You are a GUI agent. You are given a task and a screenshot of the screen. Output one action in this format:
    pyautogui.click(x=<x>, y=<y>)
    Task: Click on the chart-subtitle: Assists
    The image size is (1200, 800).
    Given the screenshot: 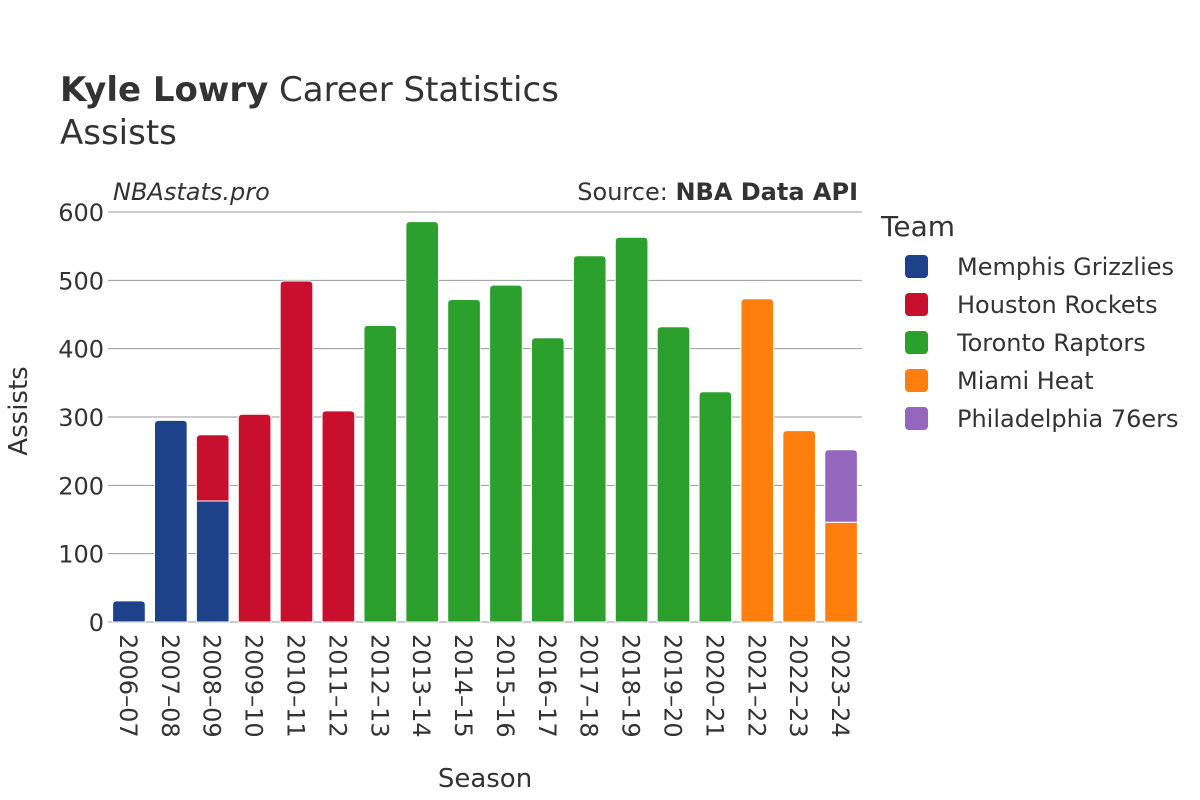 What is the action you would take?
    pyautogui.click(x=118, y=133)
    